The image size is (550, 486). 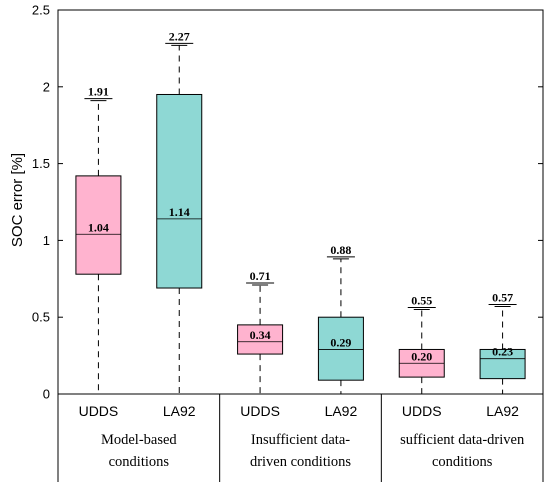 I want to click on max-value-label: 0.71, so click(x=260, y=276).